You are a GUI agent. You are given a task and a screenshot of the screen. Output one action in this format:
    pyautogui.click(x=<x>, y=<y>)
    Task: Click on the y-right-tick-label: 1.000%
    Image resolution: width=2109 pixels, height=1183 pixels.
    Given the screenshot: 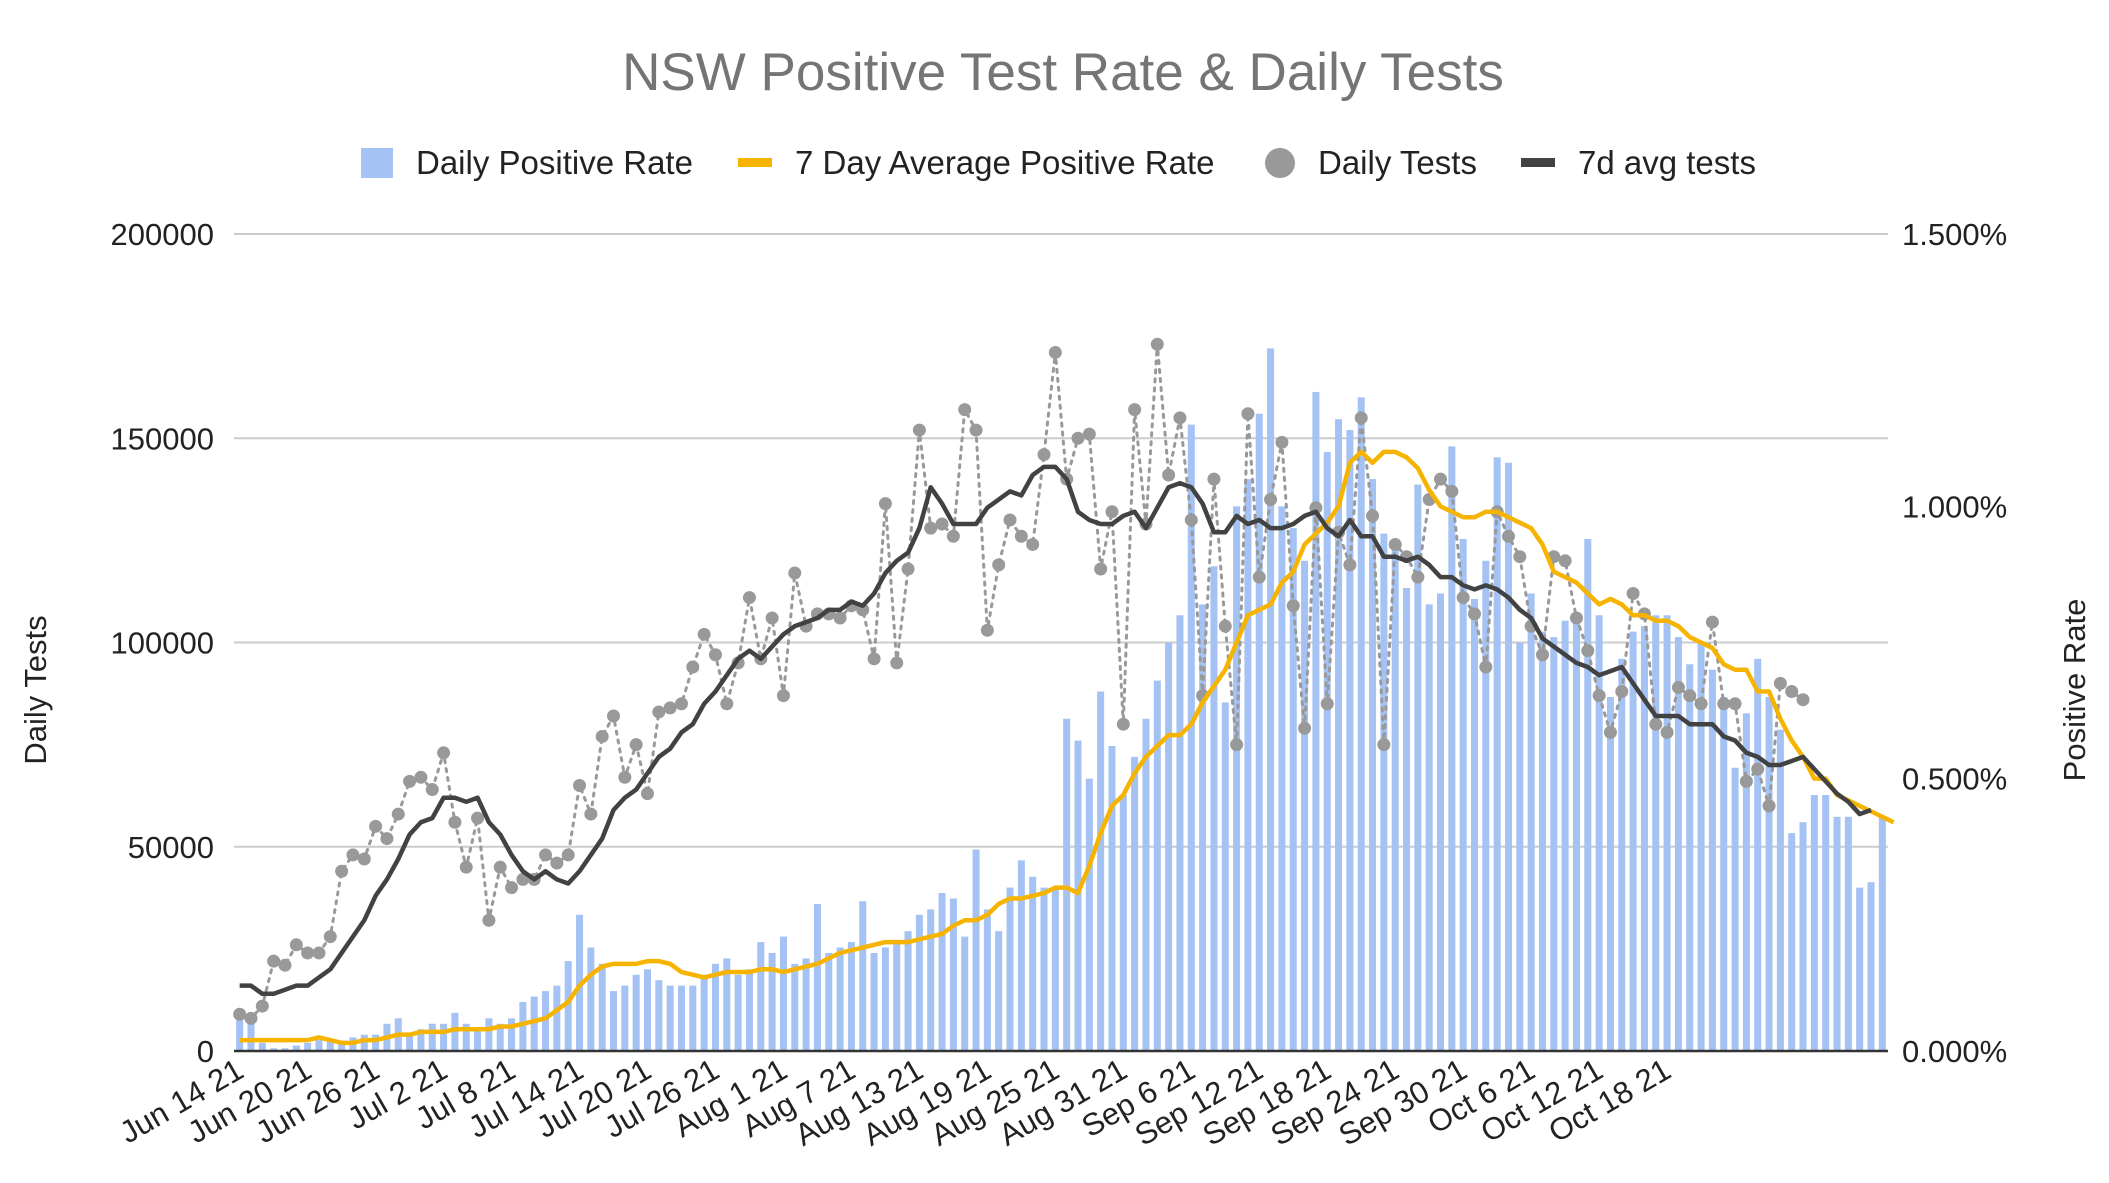 What is the action you would take?
    pyautogui.click(x=1954, y=506)
    